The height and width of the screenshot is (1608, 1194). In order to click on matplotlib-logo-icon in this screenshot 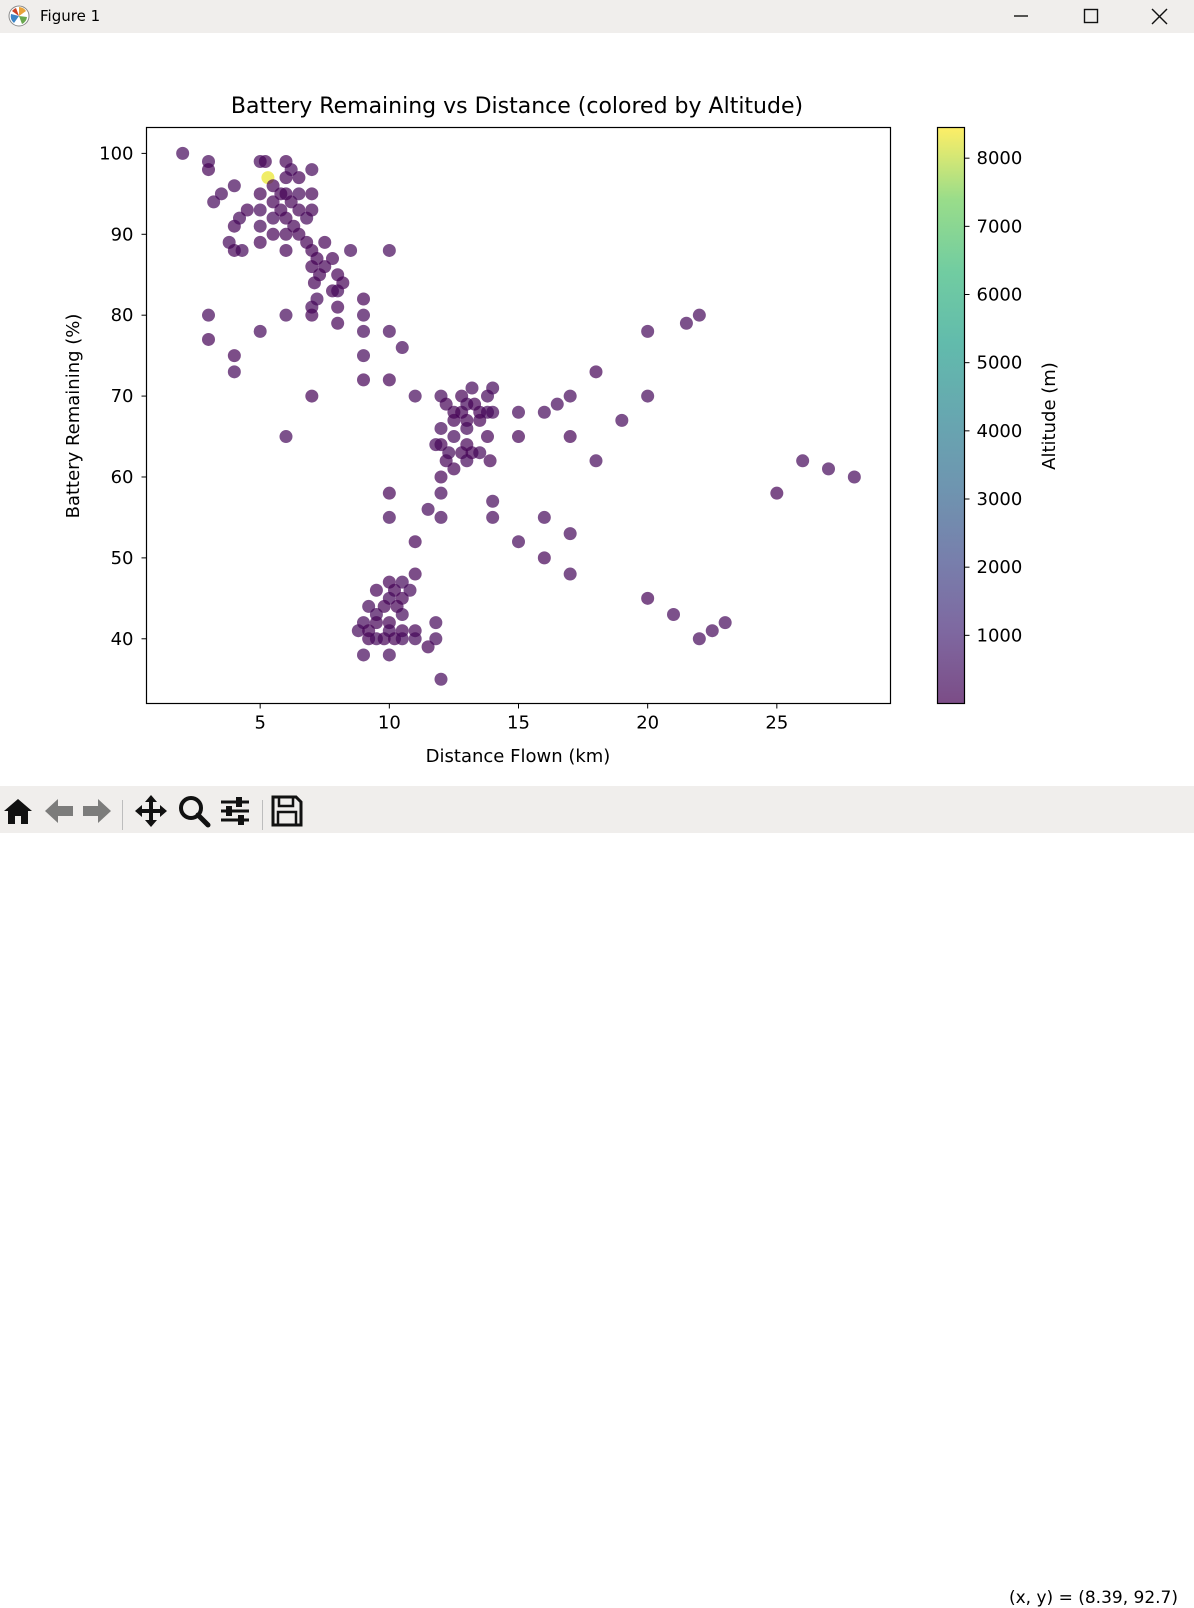, I will do `click(19, 16)`.